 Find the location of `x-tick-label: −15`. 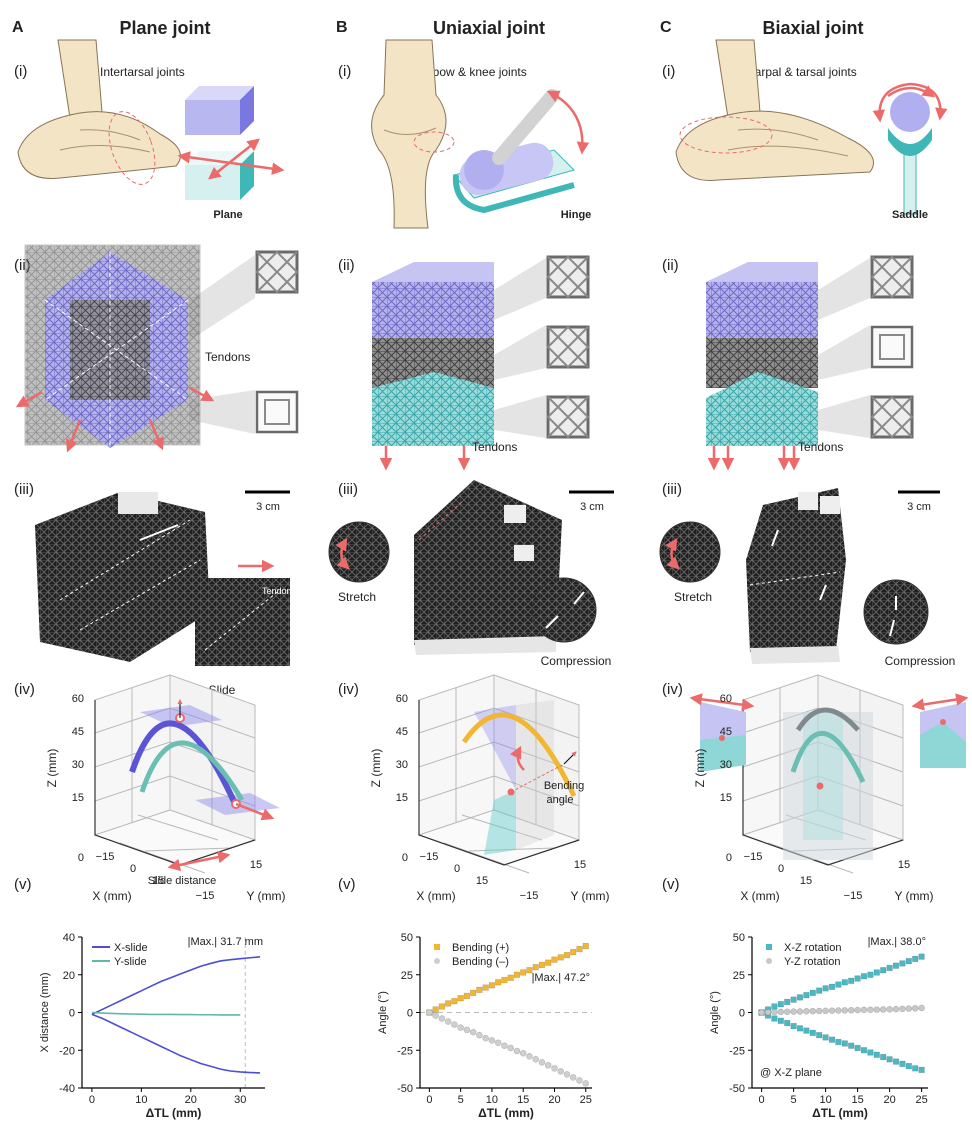

x-tick-label: −15 is located at coordinates (753, 857).